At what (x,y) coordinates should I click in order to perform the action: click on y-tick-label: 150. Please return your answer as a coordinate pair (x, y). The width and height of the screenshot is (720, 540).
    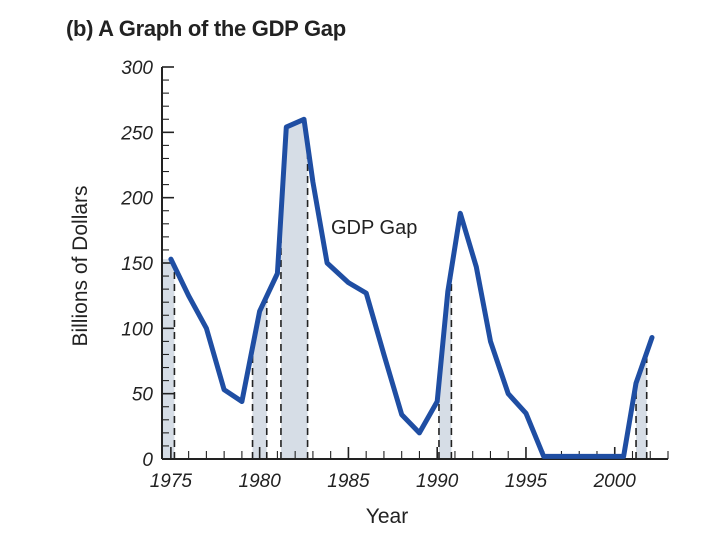
    Looking at the image, I should click on (137, 264).